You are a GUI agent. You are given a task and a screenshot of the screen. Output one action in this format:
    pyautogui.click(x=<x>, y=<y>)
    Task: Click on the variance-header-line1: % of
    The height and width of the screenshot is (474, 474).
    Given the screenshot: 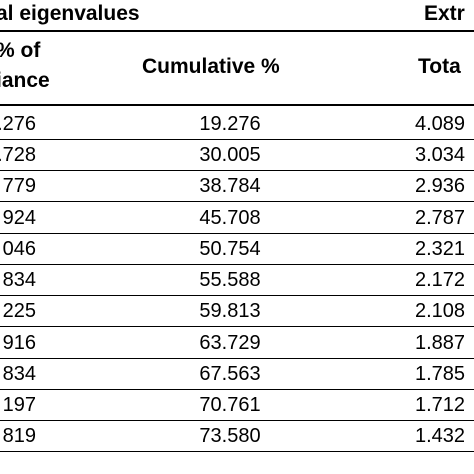 What is the action you would take?
    pyautogui.click(x=20, y=50)
    